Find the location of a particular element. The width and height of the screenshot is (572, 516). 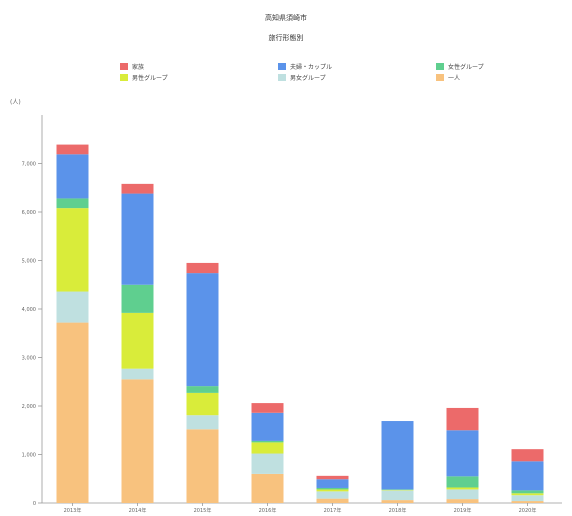

x-tick-label: 2017年 is located at coordinates (333, 510).